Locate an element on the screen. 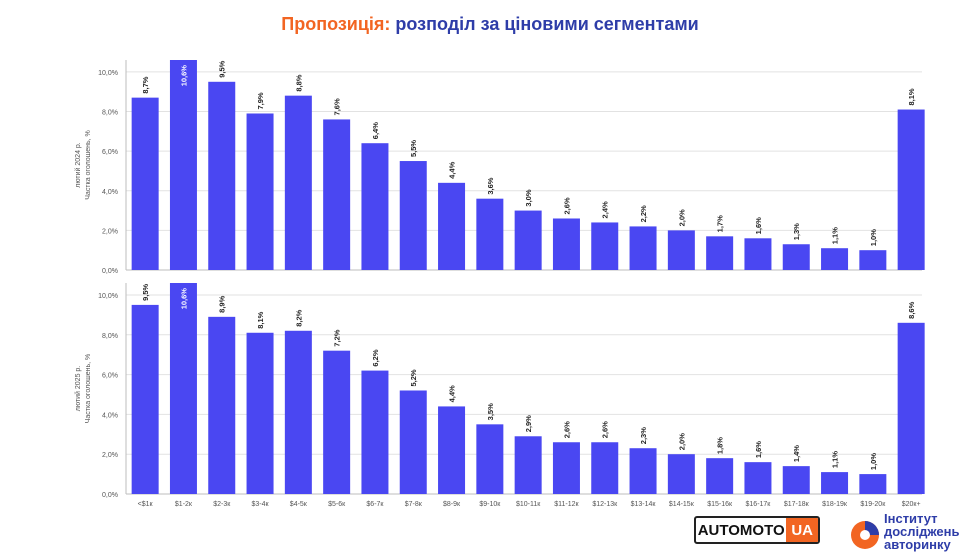  data-label: 8,6% is located at coordinates (911, 309).